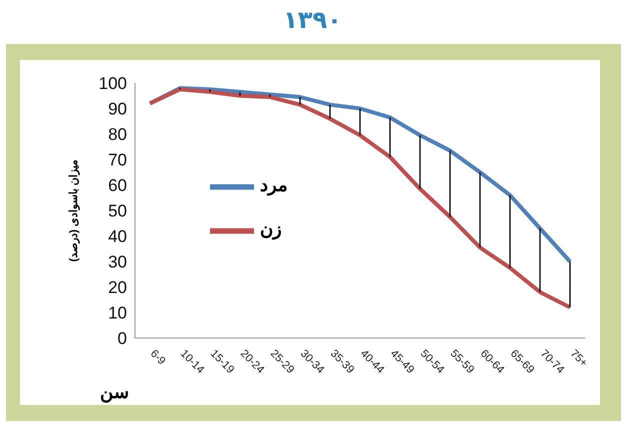 The width and height of the screenshot is (625, 423). Describe the element at coordinates (312, 20) in the screenshot. I see `chart-title: ۱۳۹۰` at that location.